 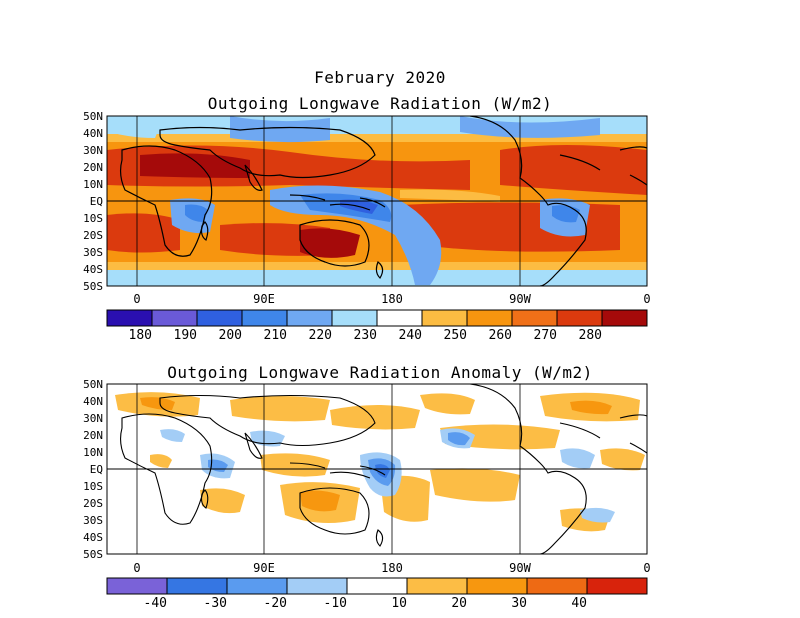 I want to click on total-lat-label: 40N, so click(x=93, y=133).